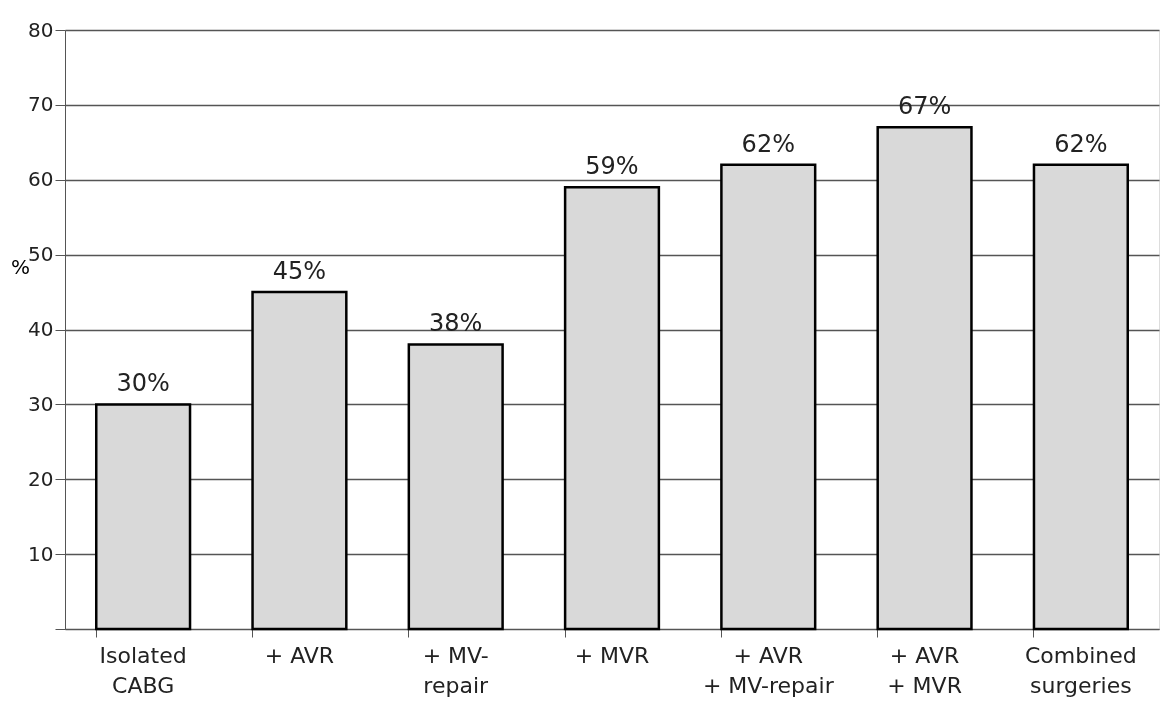 The image size is (1169, 706). Describe the element at coordinates (41, 553) in the screenshot. I see `y-tick-label: 10` at that location.